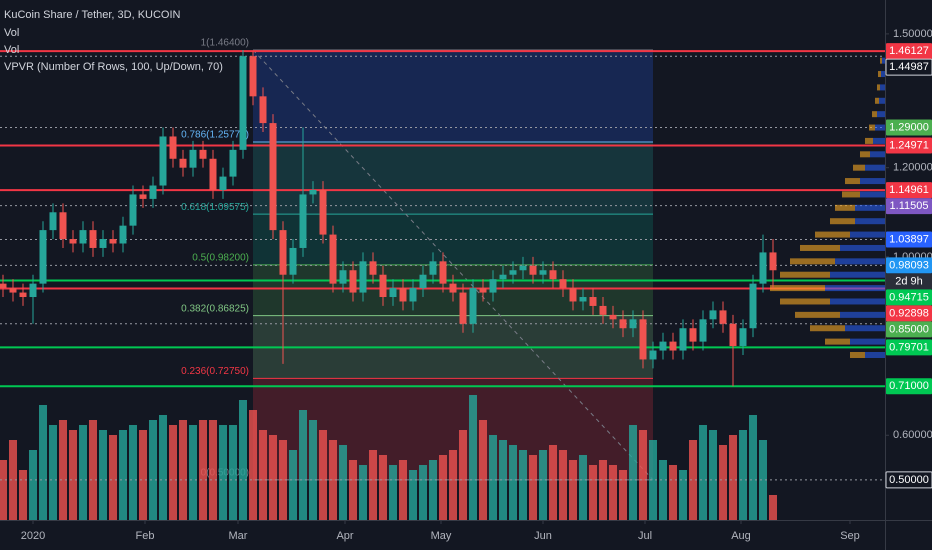 The width and height of the screenshot is (932, 550). I want to click on y-tick-label: 1.50000, so click(912, 34).